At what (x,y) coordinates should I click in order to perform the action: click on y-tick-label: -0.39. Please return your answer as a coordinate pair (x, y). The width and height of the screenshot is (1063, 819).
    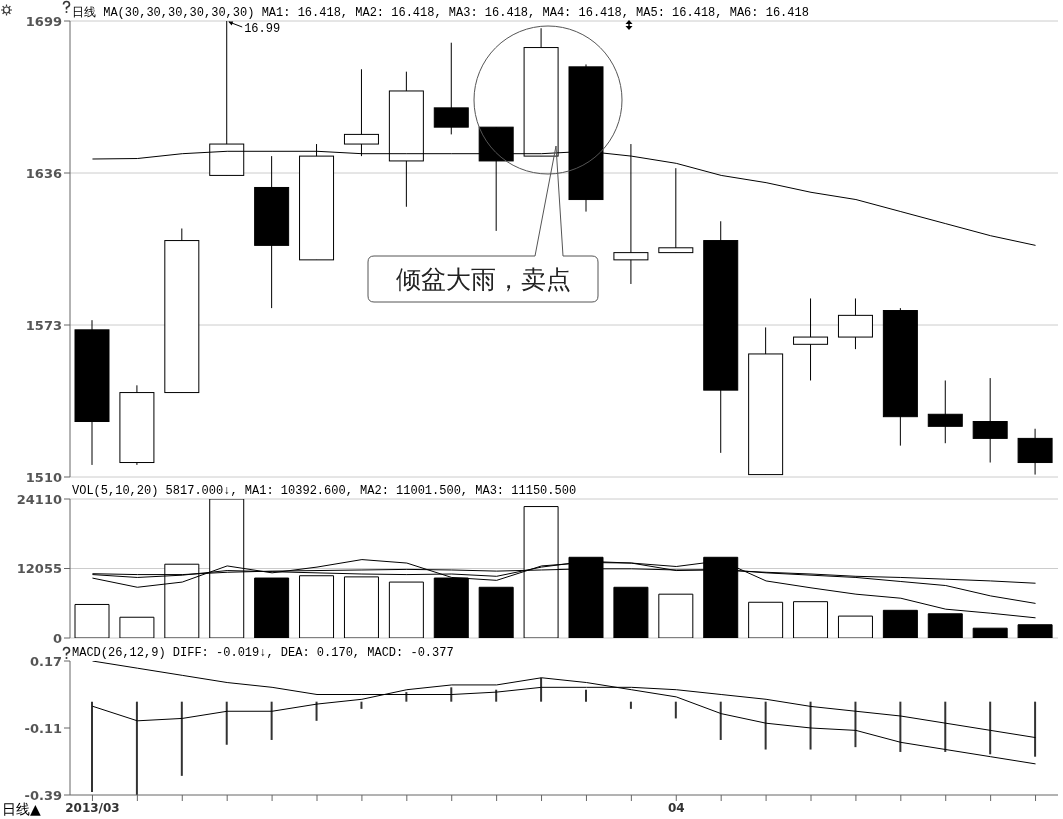
    Looking at the image, I should click on (43, 795).